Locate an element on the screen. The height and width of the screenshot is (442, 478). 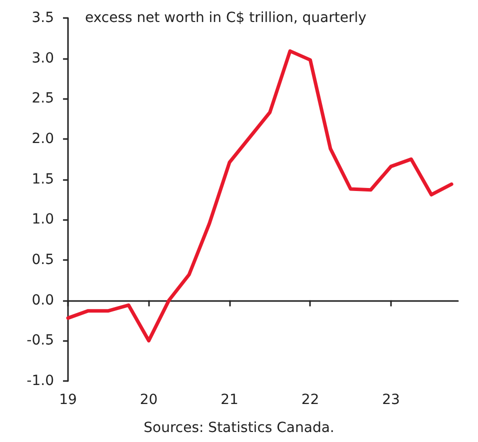
y-tick-label: 3.0 is located at coordinates (43, 58).